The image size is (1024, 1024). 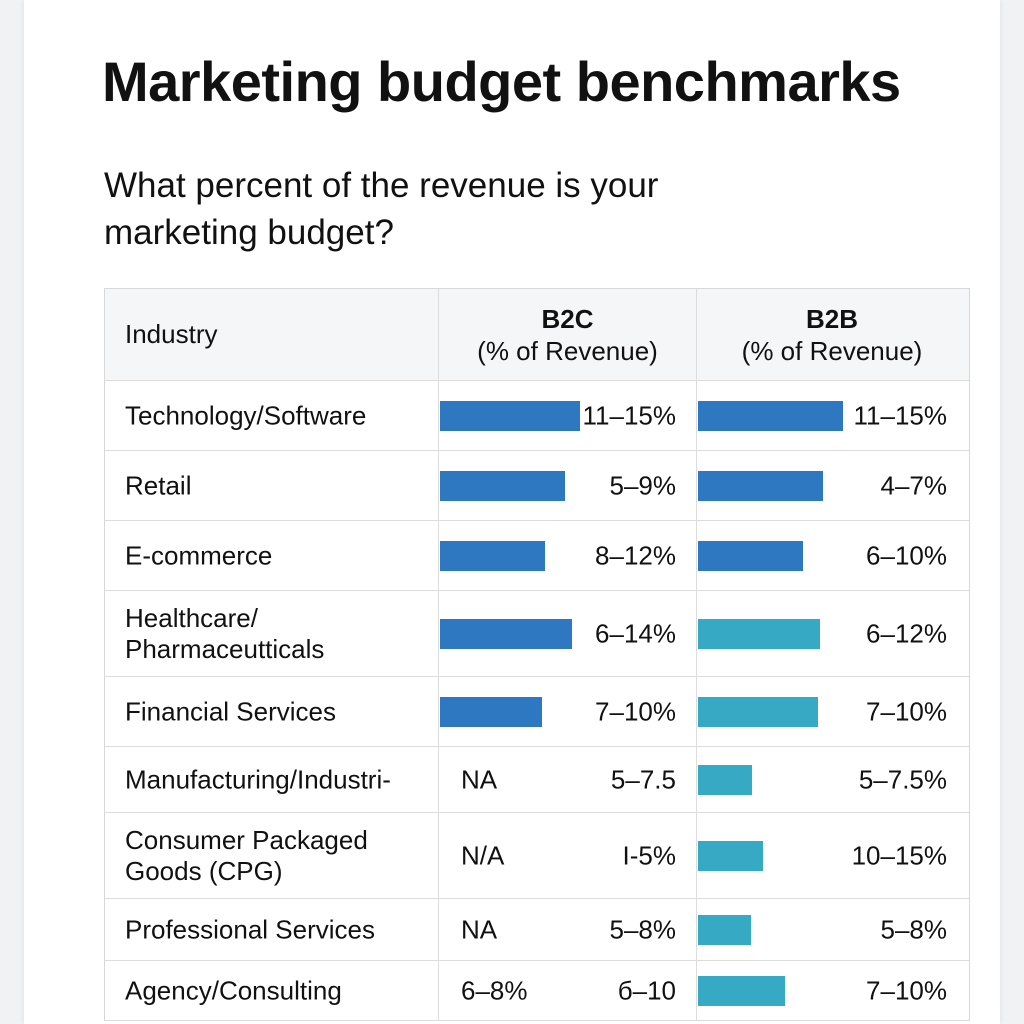 What do you see at coordinates (906, 633) in the screenshot?
I see `b2b-value-label: 6–12%` at bounding box center [906, 633].